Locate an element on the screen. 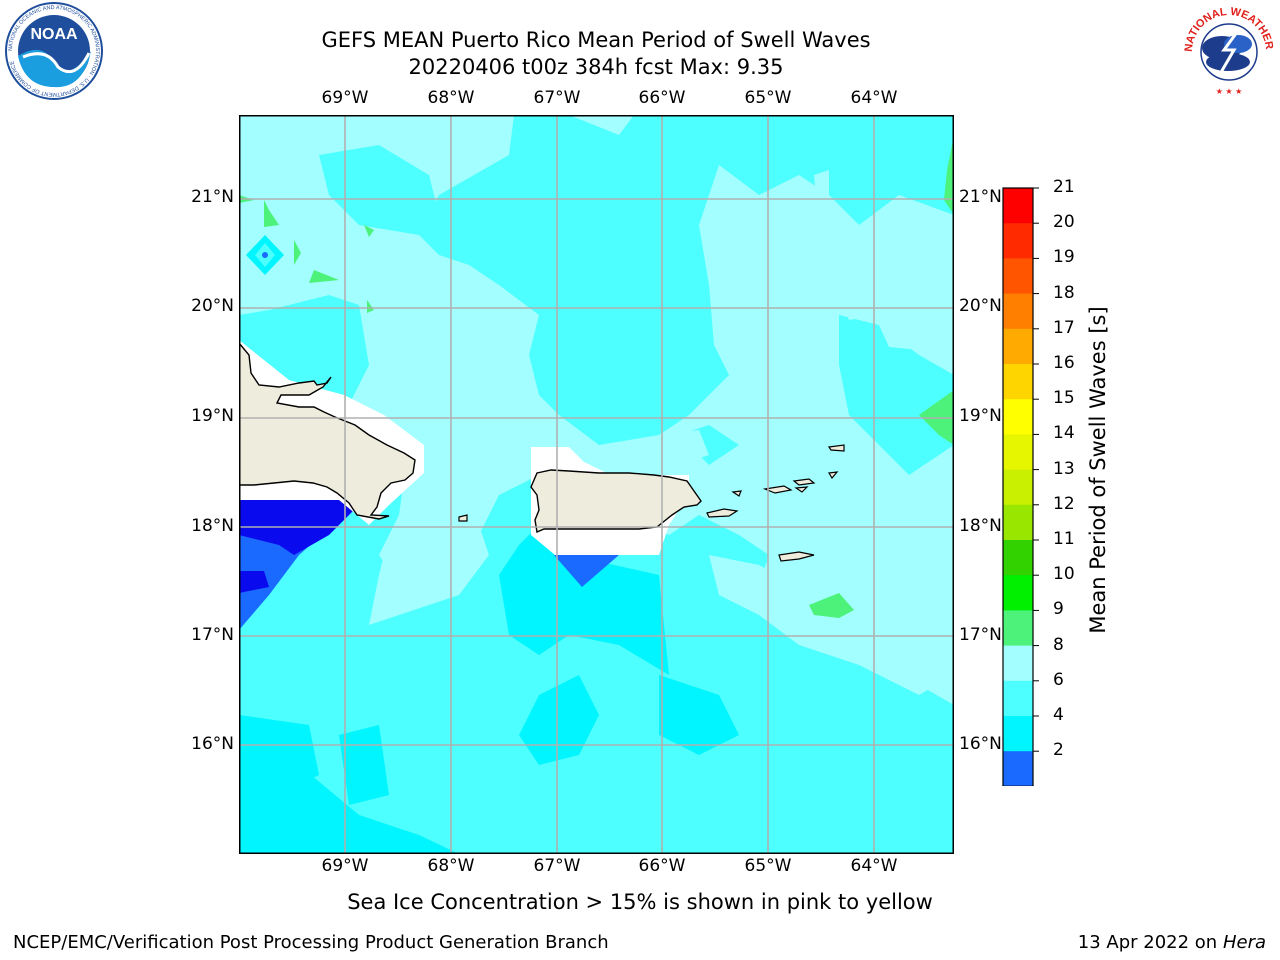  colorbar-tick-label: 13 is located at coordinates (1064, 468).